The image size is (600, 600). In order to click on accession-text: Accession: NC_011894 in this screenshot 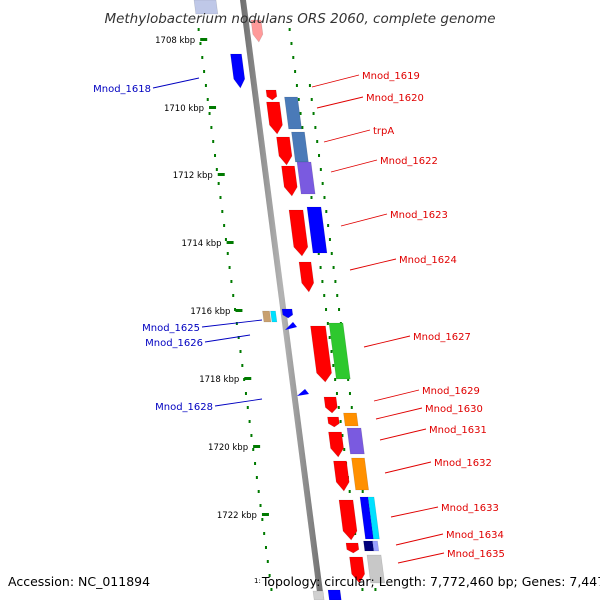, I will do `click(79, 581)`.